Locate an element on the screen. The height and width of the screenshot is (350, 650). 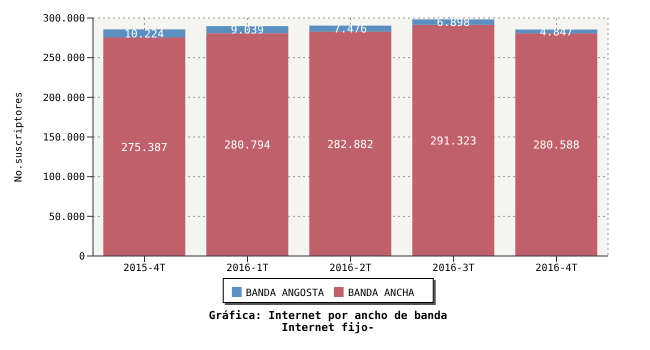
x-tick-label: 2016-3T is located at coordinates (453, 268).